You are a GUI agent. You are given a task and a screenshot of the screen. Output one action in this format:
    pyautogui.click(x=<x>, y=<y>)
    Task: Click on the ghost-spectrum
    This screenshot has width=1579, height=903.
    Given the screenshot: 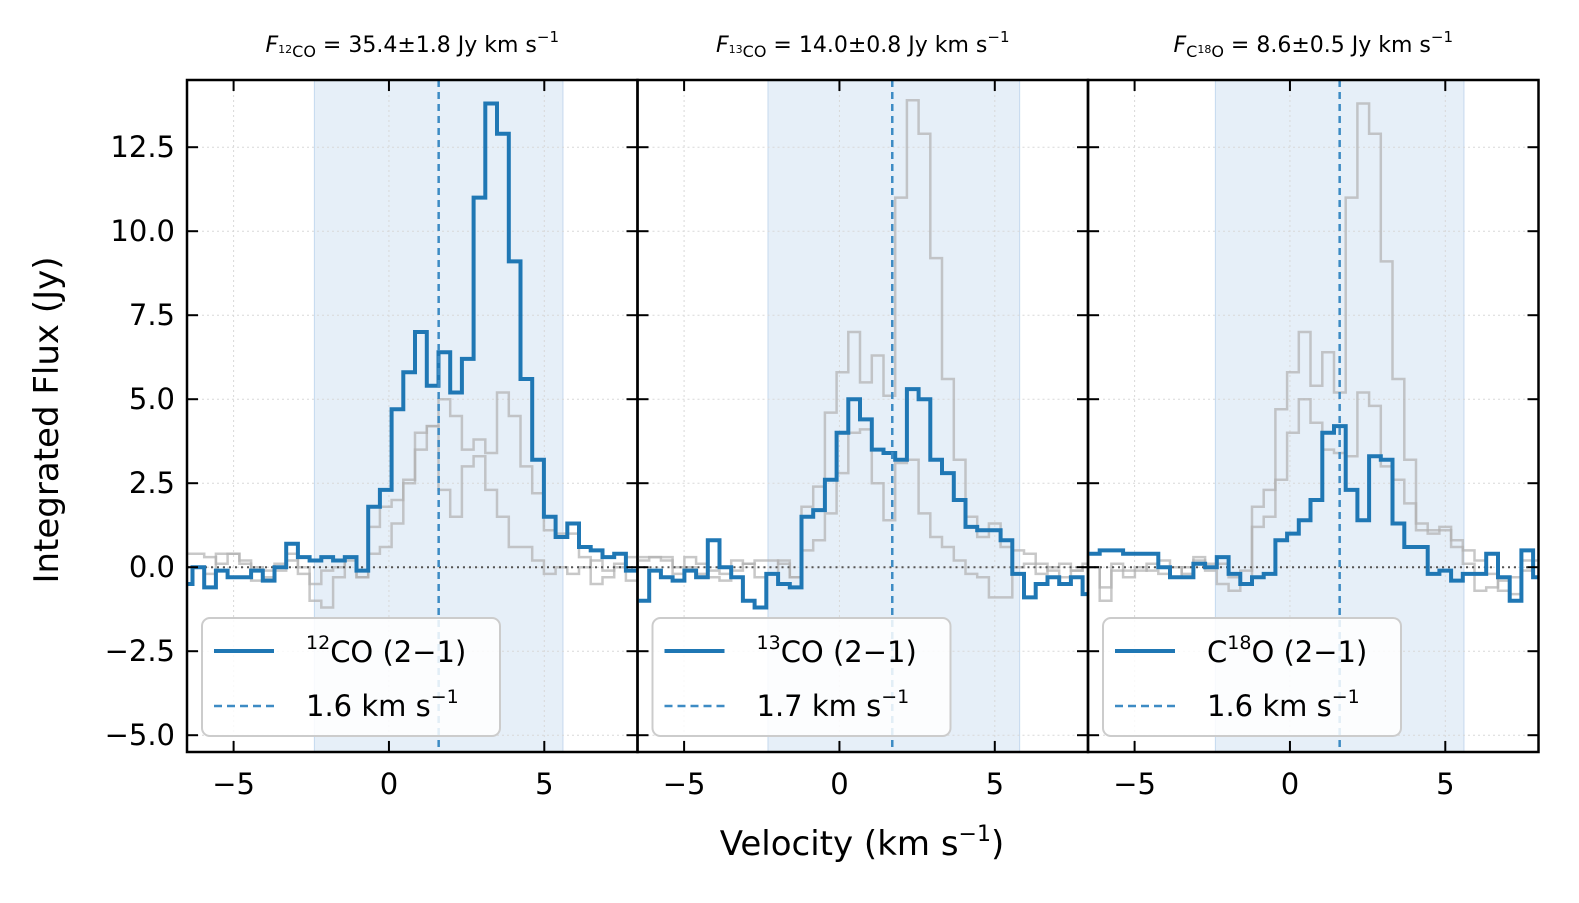 What is the action you would take?
    pyautogui.click(x=862, y=513)
    